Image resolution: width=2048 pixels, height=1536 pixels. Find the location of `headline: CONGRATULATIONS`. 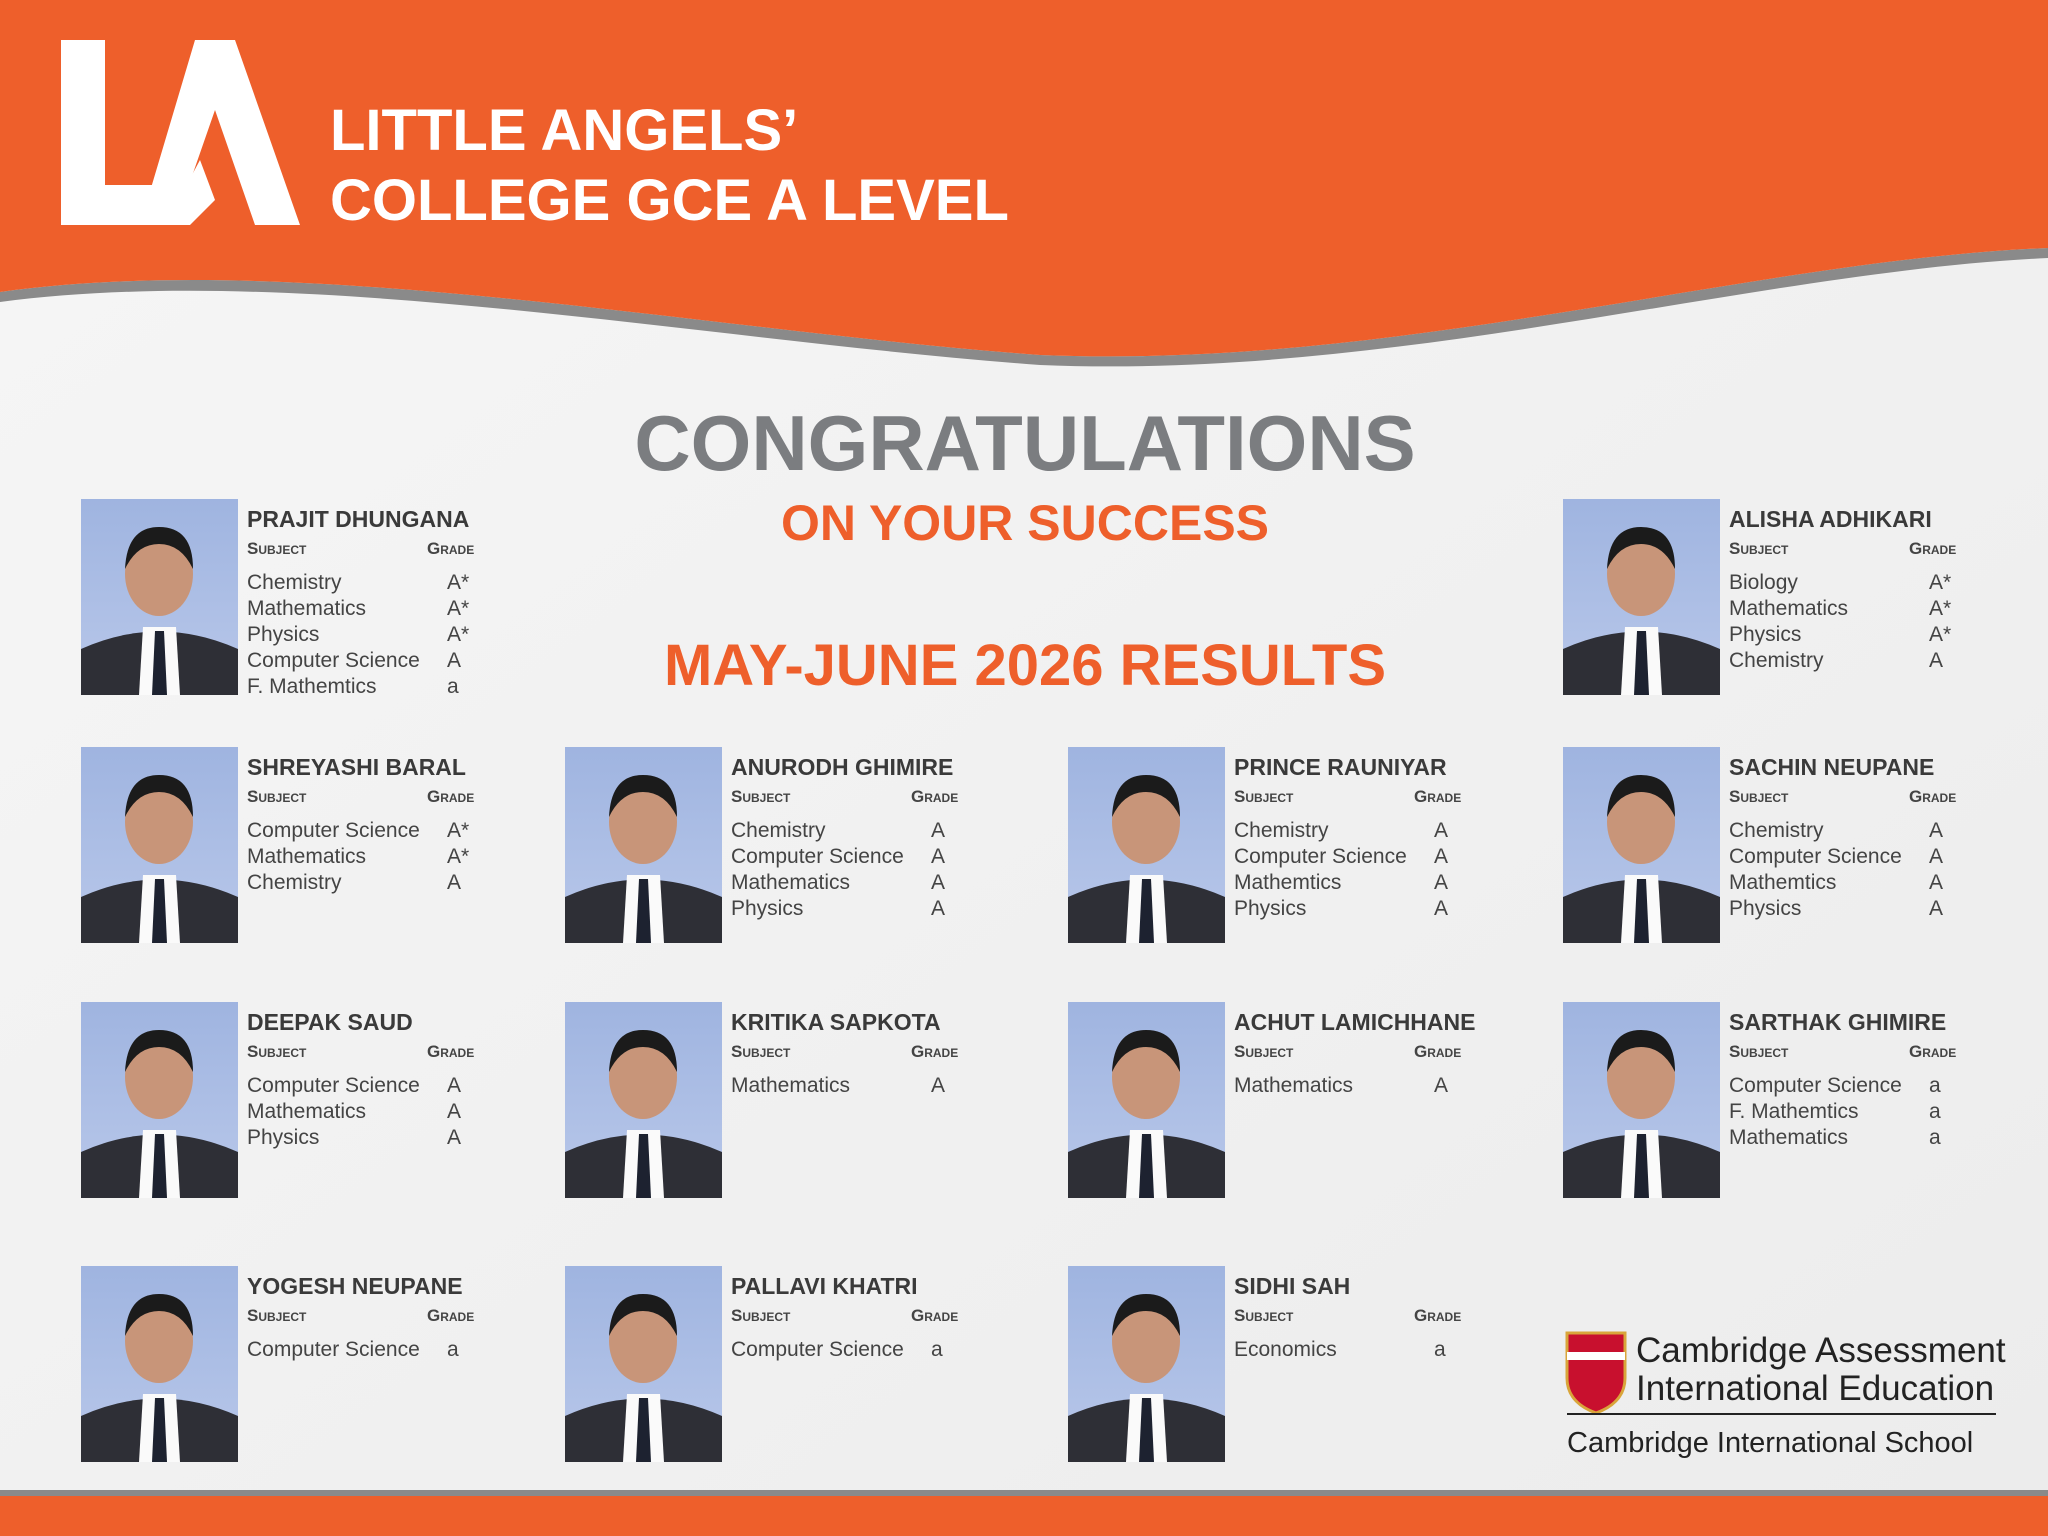

headline: CONGRATULATIONS is located at coordinates (1024, 443).